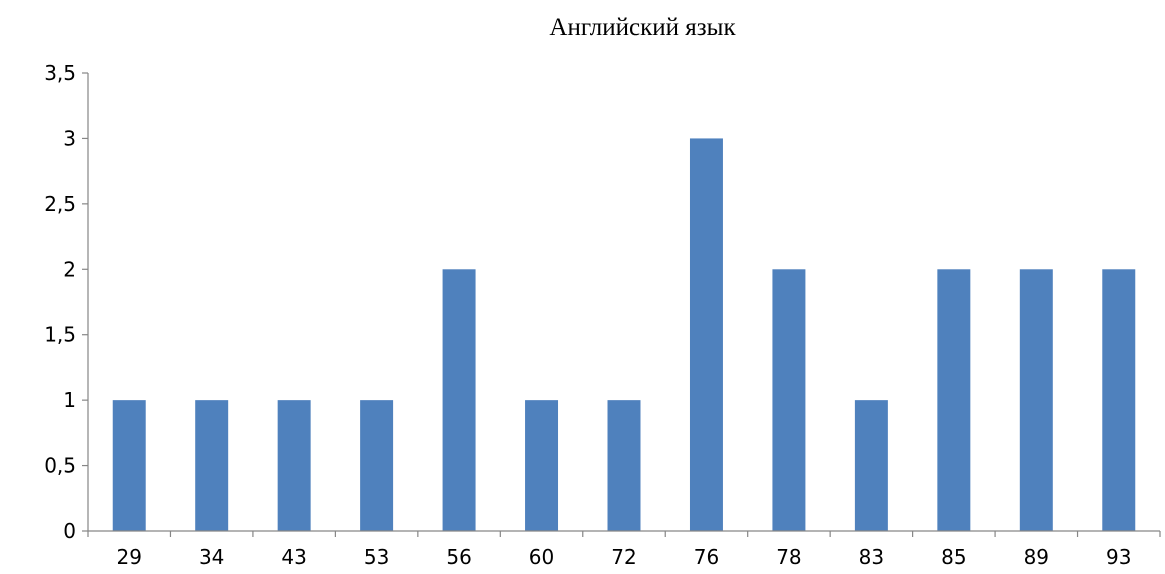 The height and width of the screenshot is (574, 1165). I want to click on x-tick-label: 89, so click(1036, 557).